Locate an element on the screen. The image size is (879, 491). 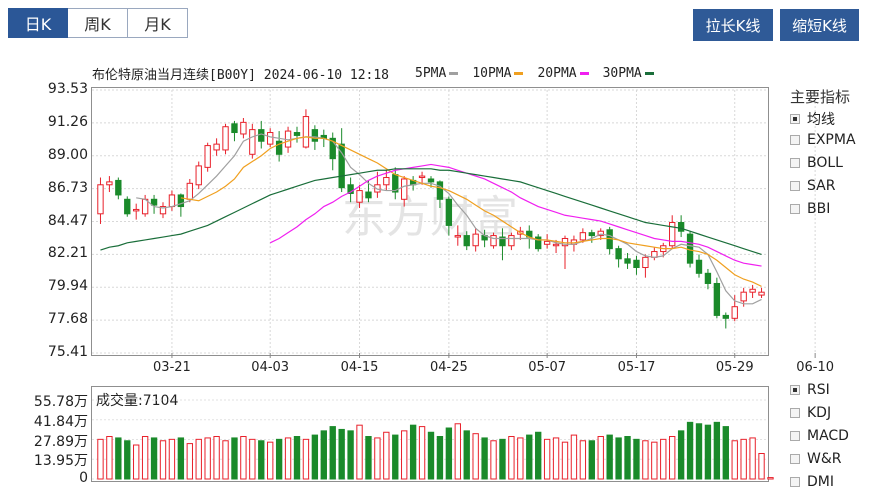
main-indicator-sar: SAR is located at coordinates (812, 186).